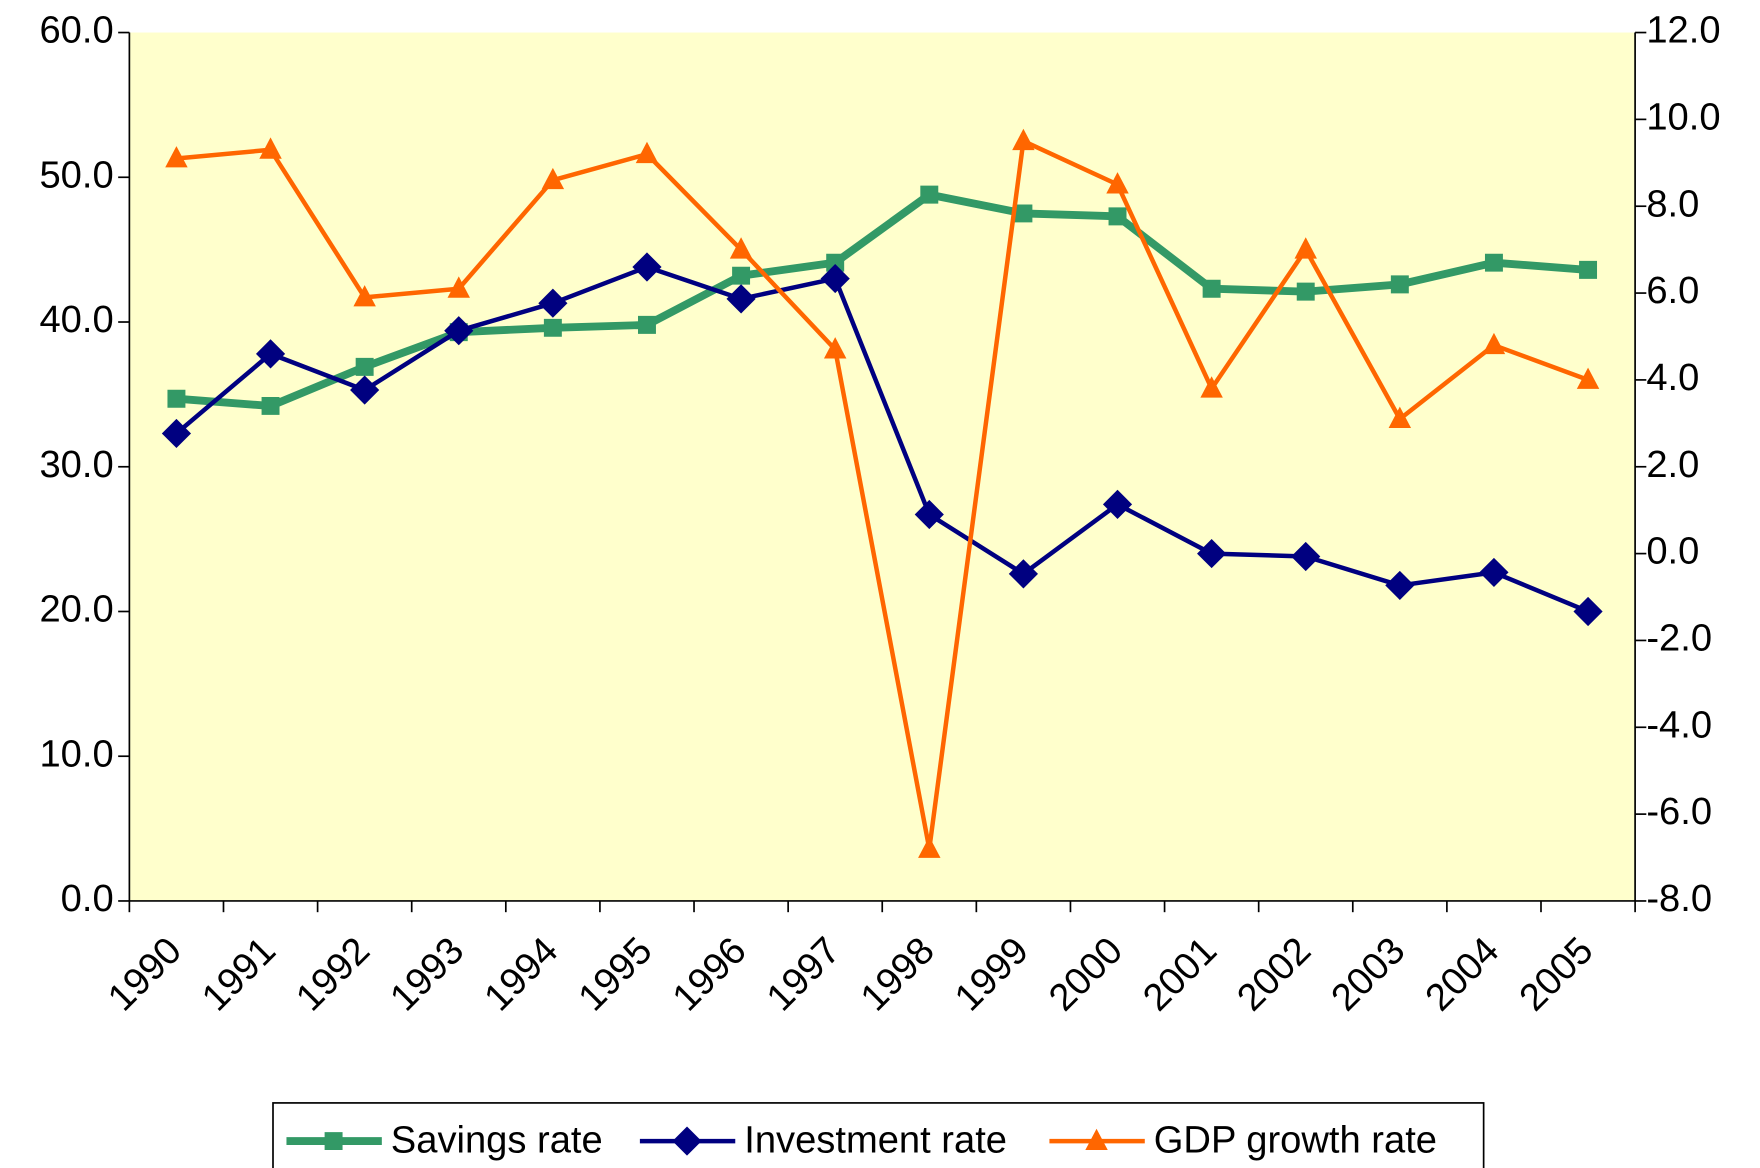 The width and height of the screenshot is (1760, 1168). Describe the element at coordinates (1672, 551) in the screenshot. I see `y2-tick-label: 0.0` at that location.